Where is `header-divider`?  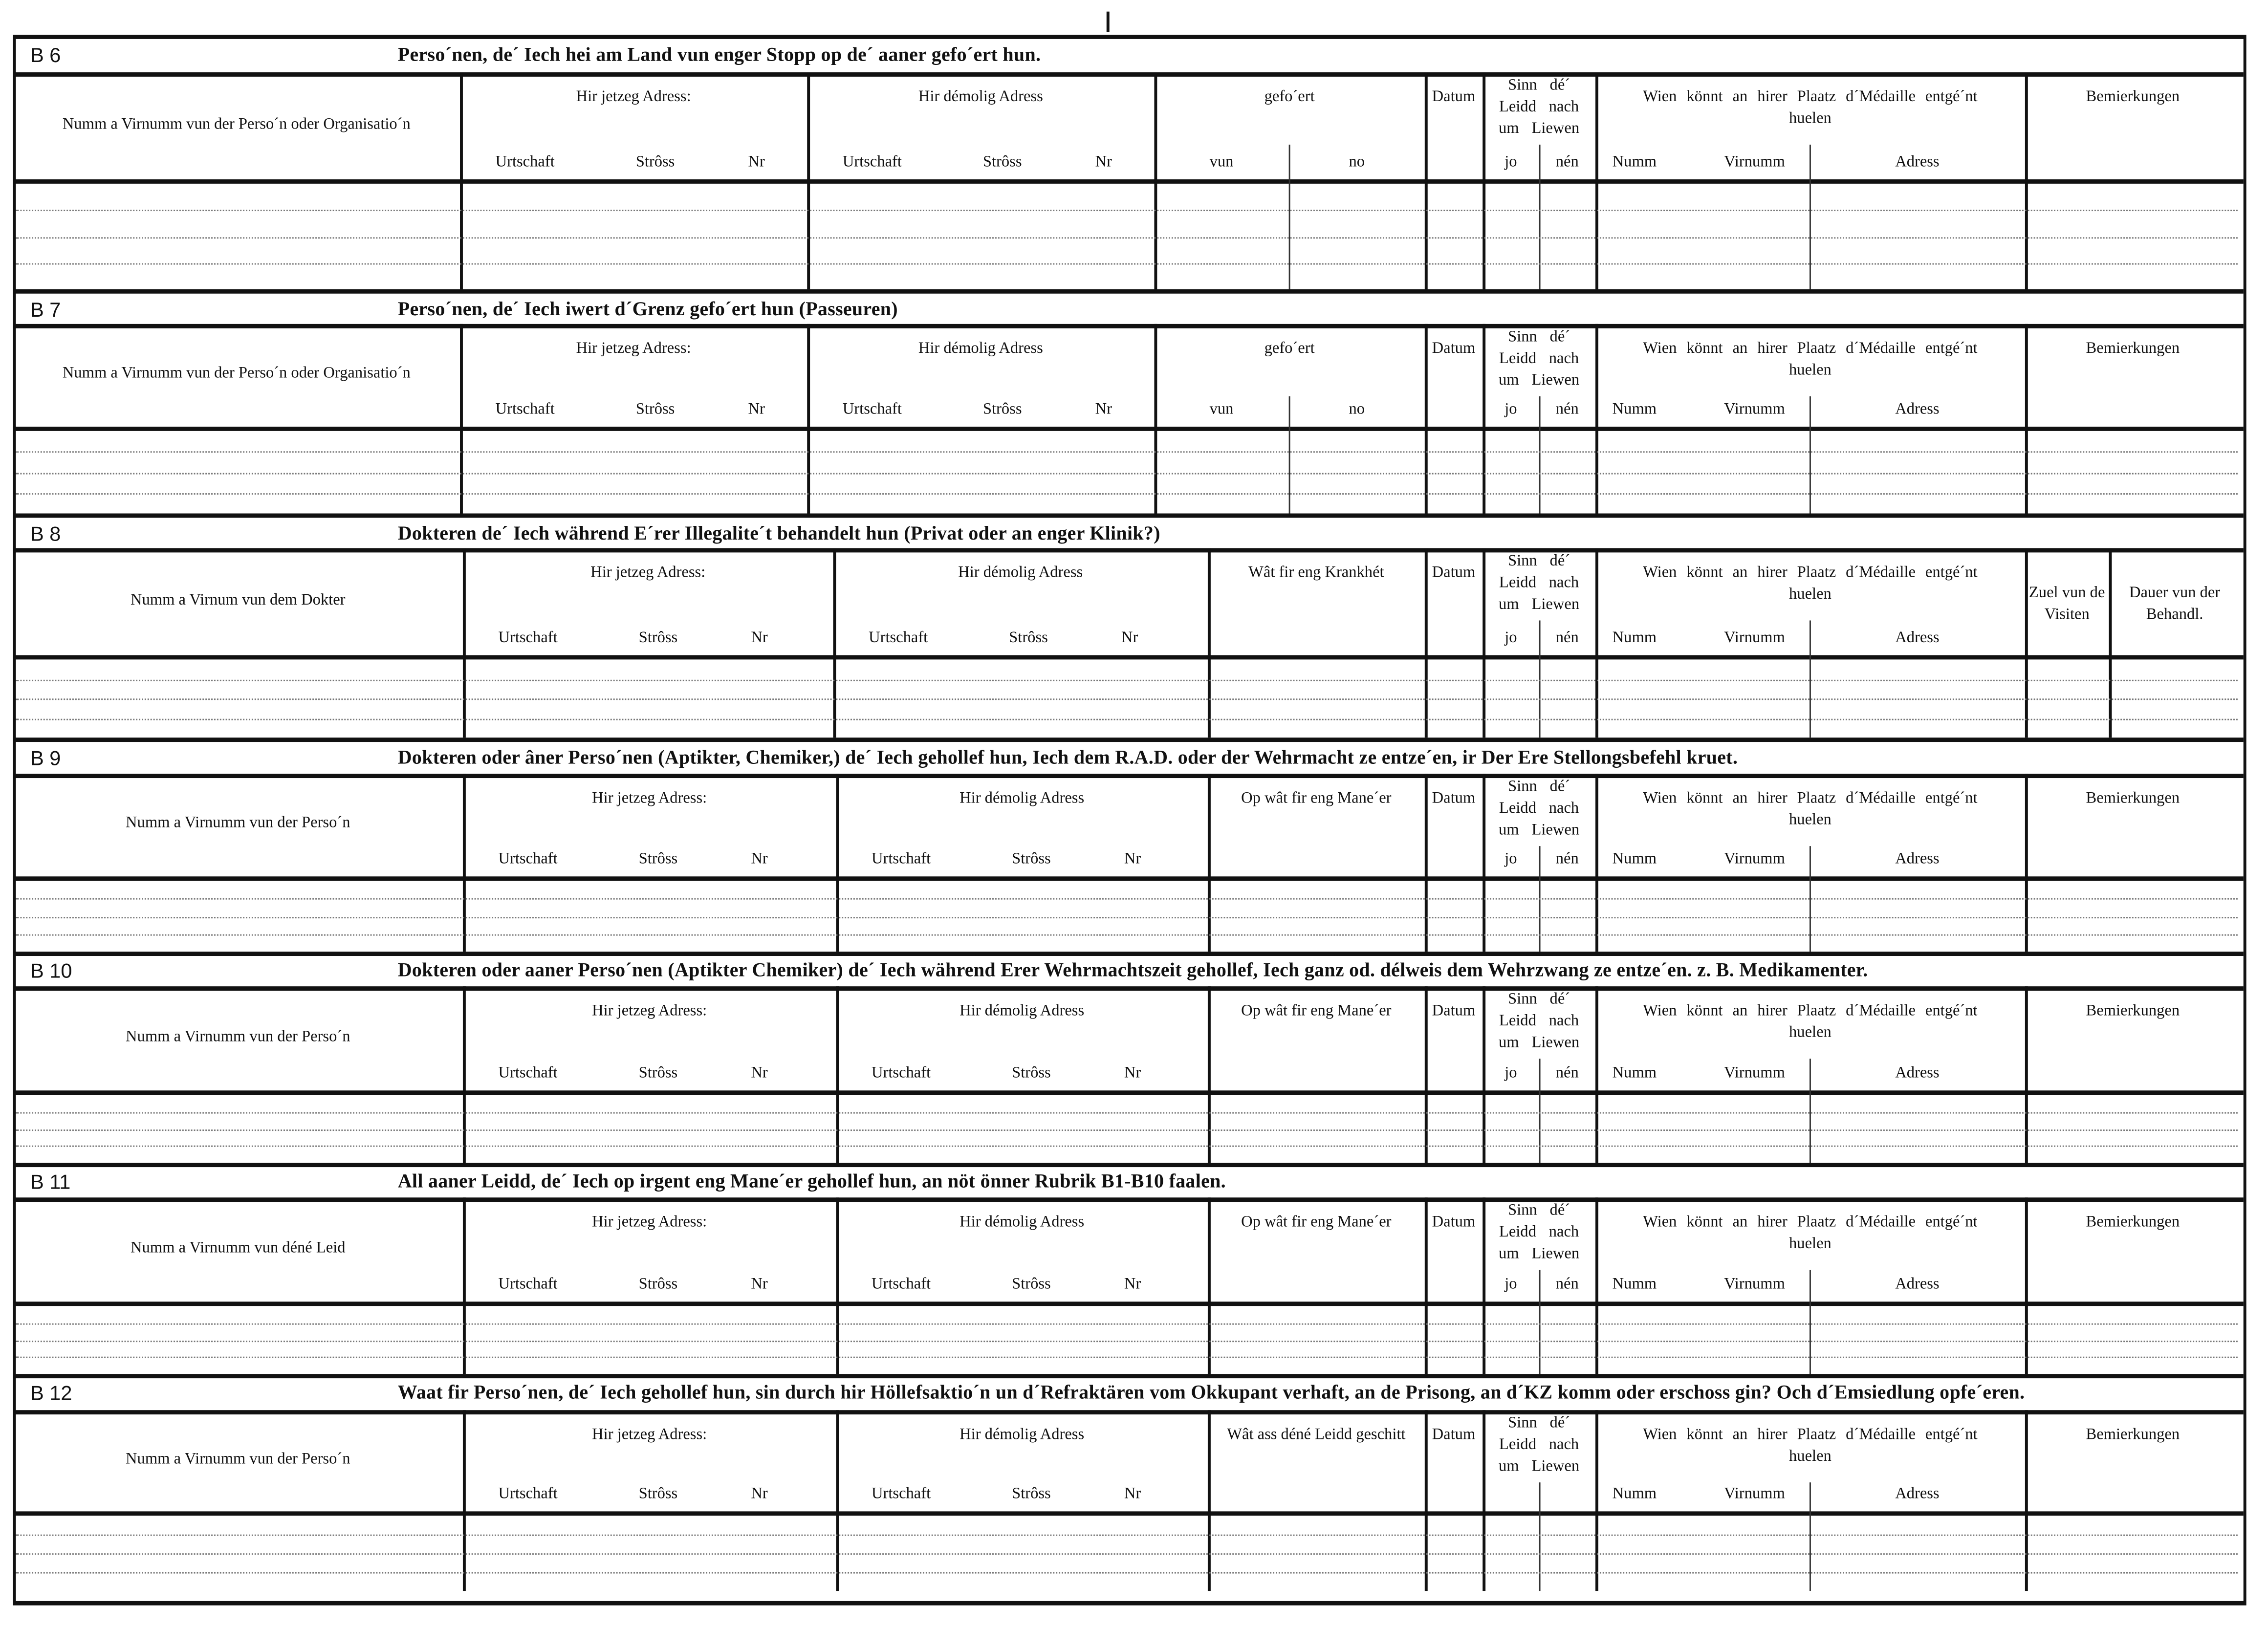
header-divider is located at coordinates (1128, 878).